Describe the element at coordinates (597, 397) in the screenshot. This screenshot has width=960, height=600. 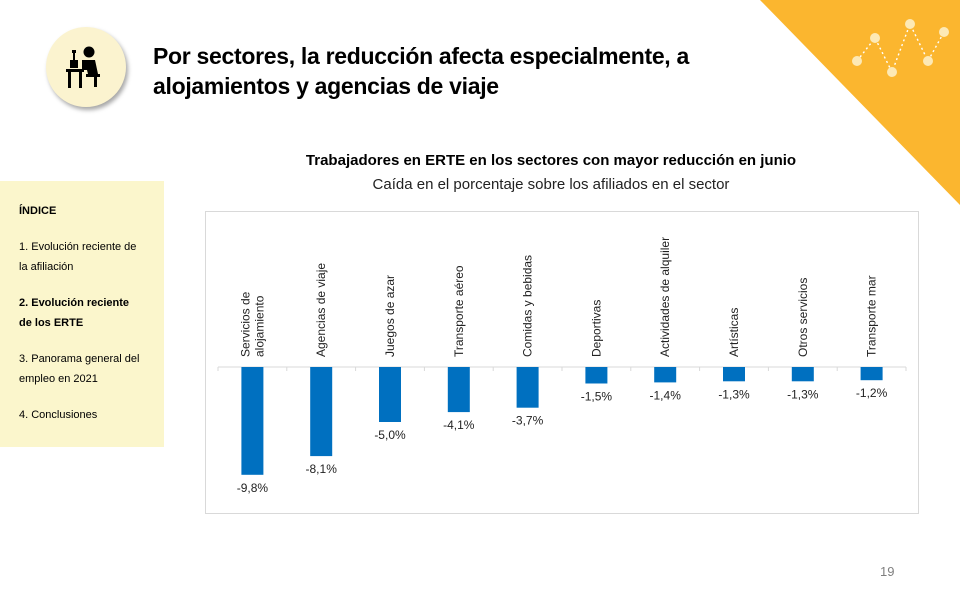
I see `data-label: -1,5%` at that location.